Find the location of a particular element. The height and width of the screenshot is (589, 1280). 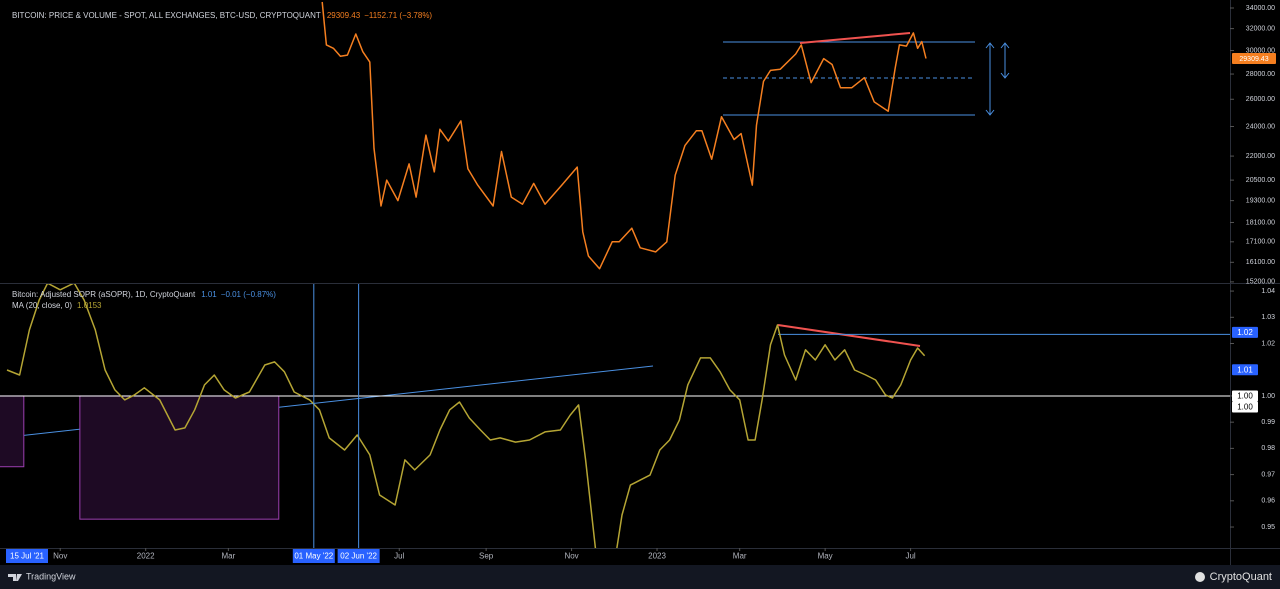

box-top-tag-bg is located at coordinates (1245, 407).